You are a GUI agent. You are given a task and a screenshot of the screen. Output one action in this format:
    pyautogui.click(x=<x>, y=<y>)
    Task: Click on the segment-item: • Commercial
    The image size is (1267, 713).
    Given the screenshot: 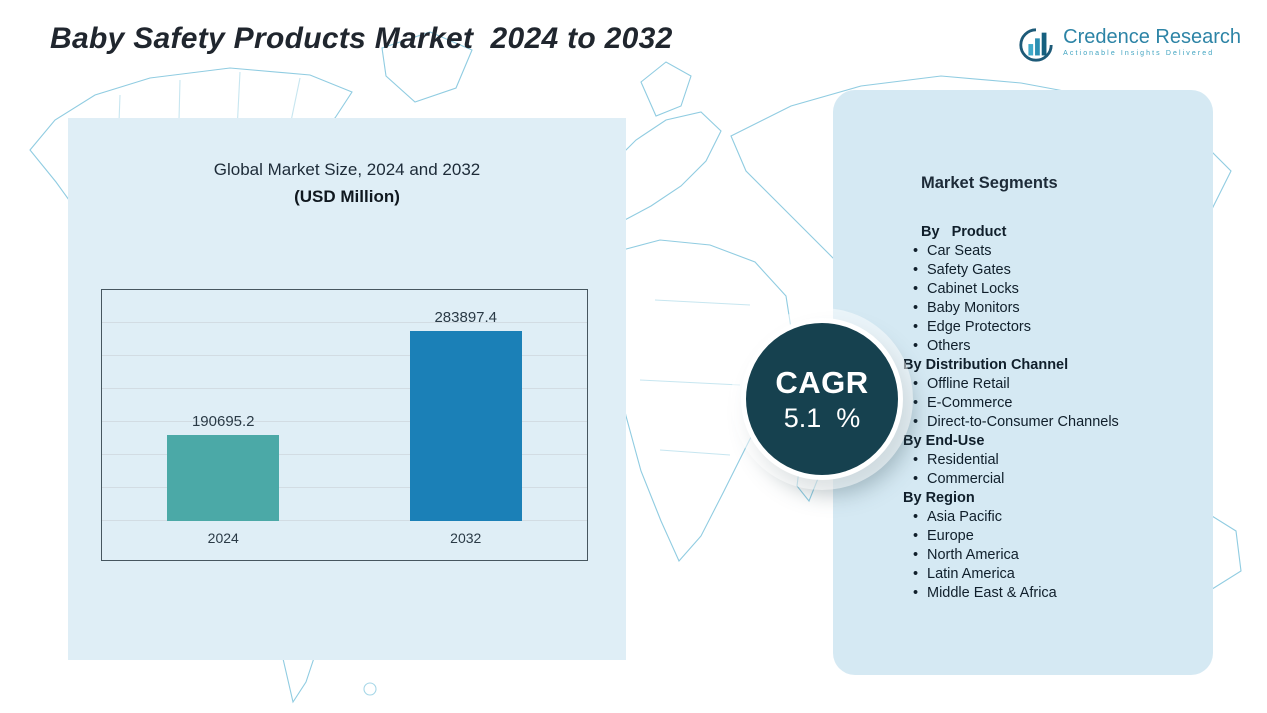 What is the action you would take?
    pyautogui.click(x=1045, y=479)
    